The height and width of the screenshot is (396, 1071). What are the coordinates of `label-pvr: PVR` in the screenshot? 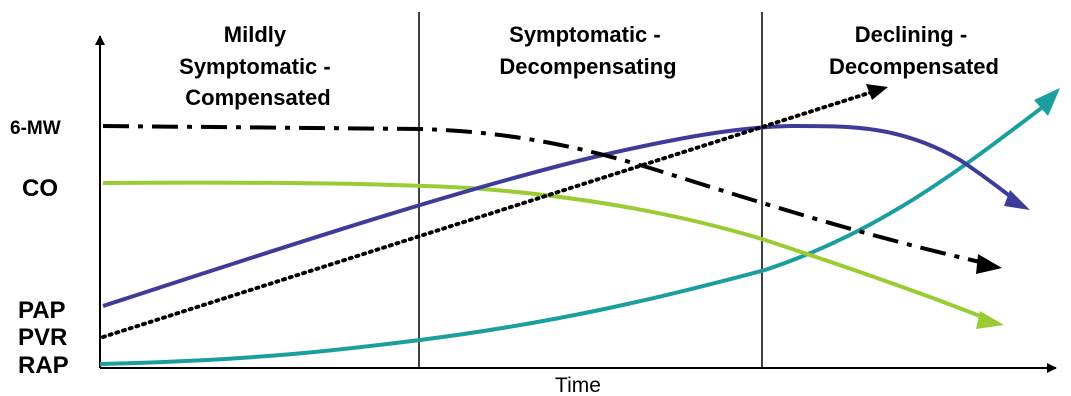 It's located at (42, 337).